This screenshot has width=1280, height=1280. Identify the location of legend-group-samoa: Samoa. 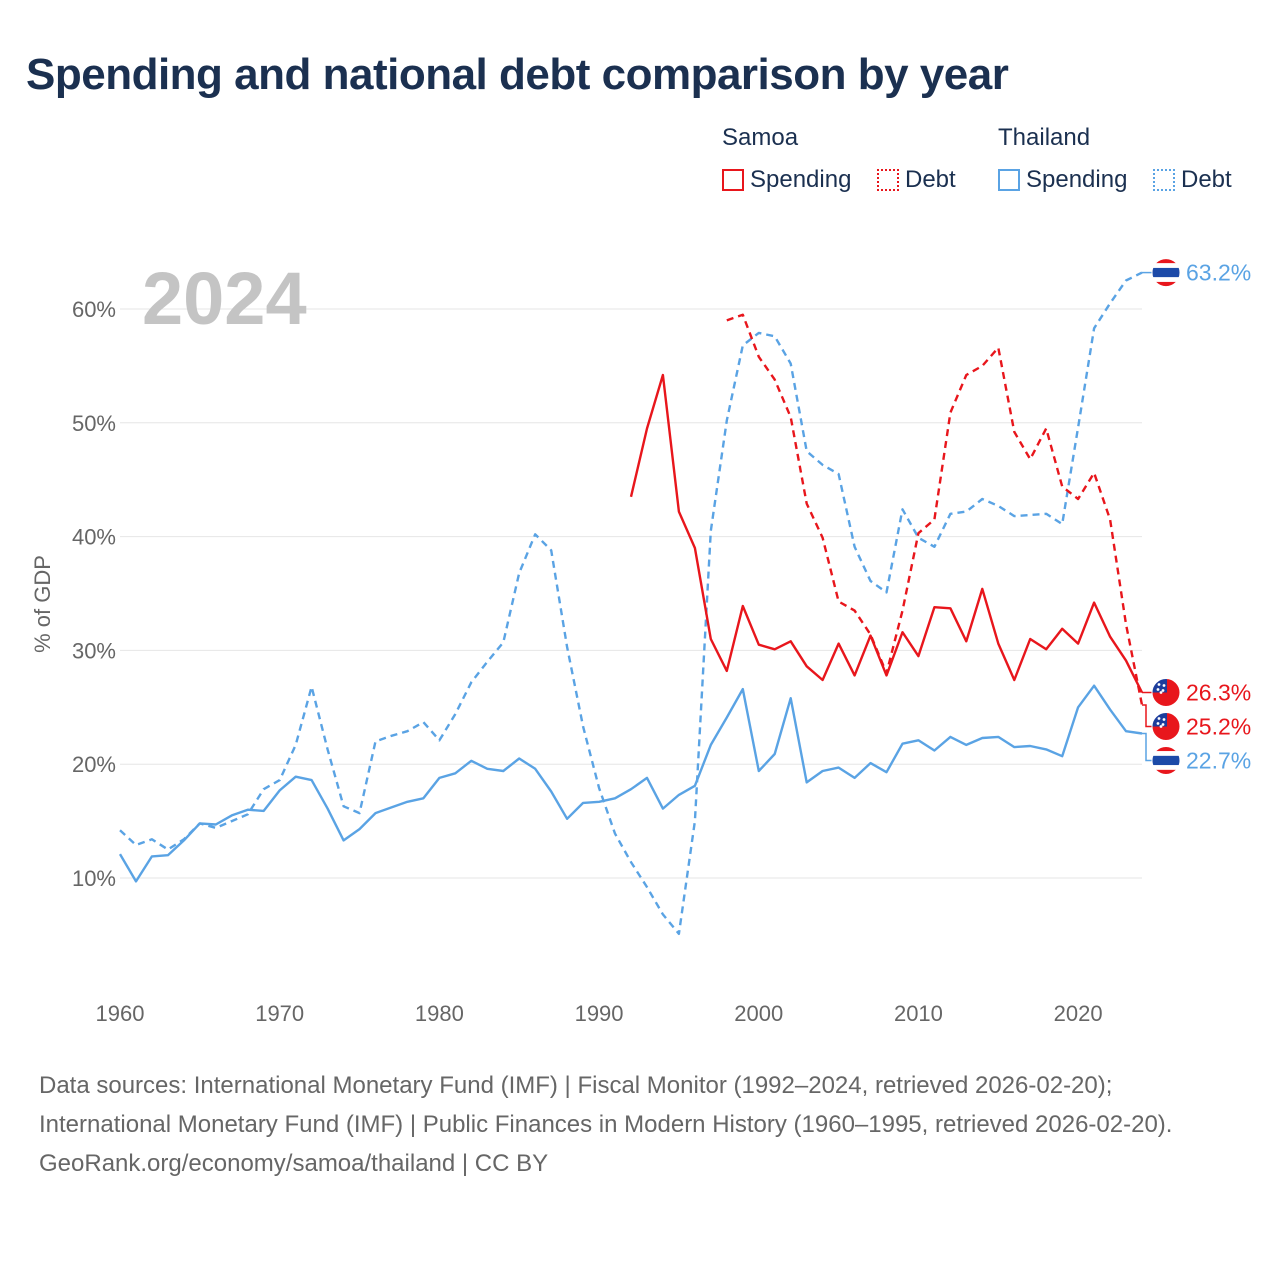
(760, 137).